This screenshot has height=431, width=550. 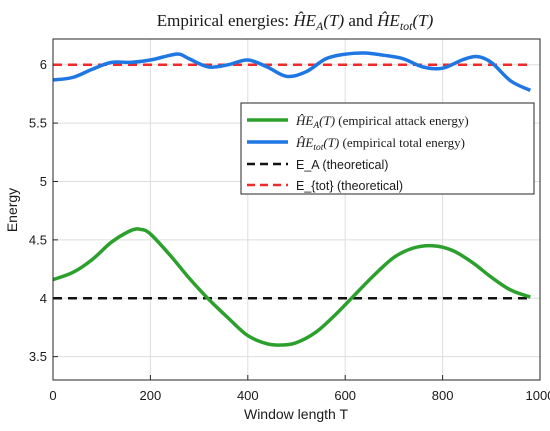 I want to click on title-prefix: Empirical energies:, so click(x=225, y=20).